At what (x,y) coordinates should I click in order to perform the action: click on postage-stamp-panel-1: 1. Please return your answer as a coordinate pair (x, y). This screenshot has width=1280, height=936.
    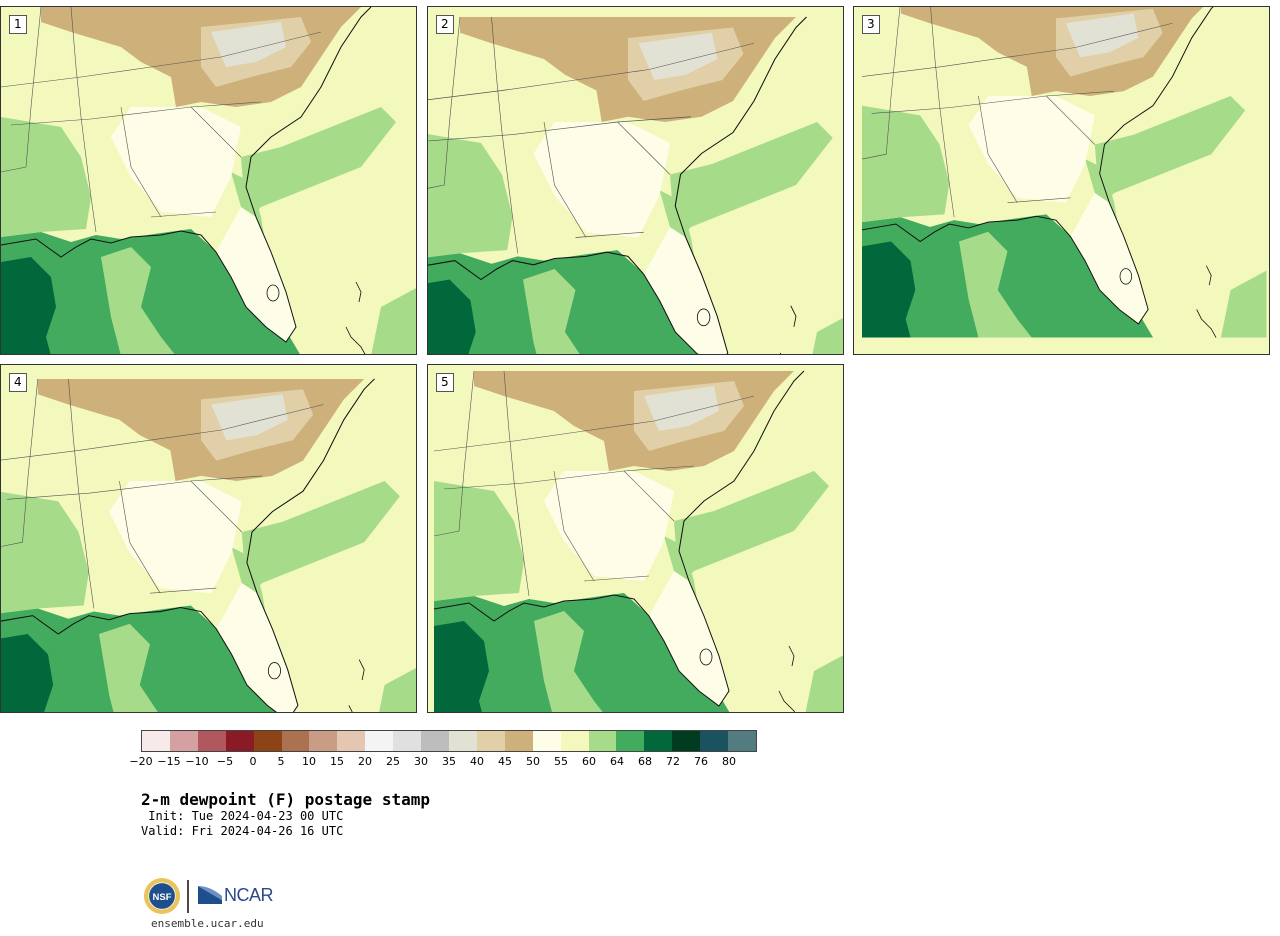
    Looking at the image, I should click on (208, 180).